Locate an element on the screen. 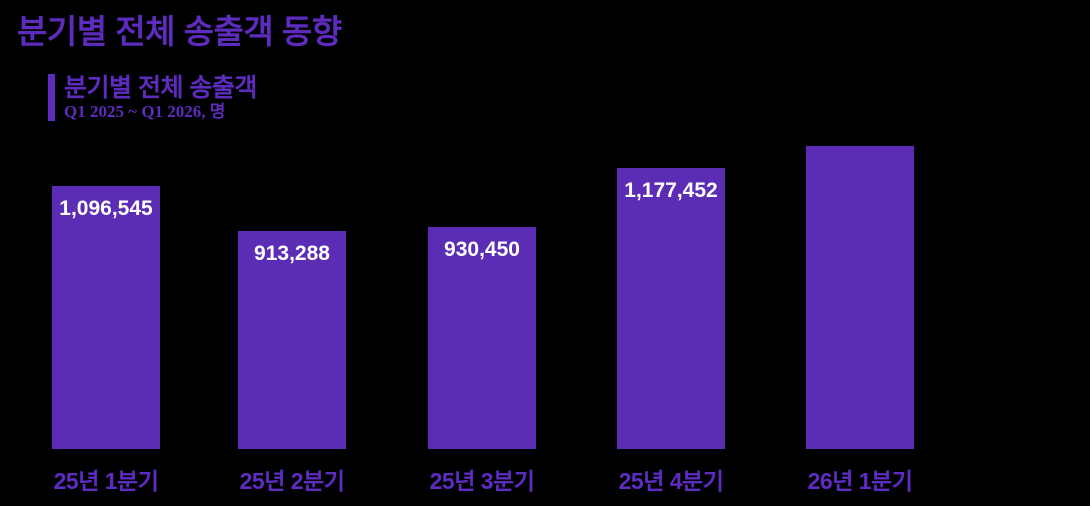 The width and height of the screenshot is (1090, 506). bar-25년 1분기: 1,096,545 is located at coordinates (106, 317).